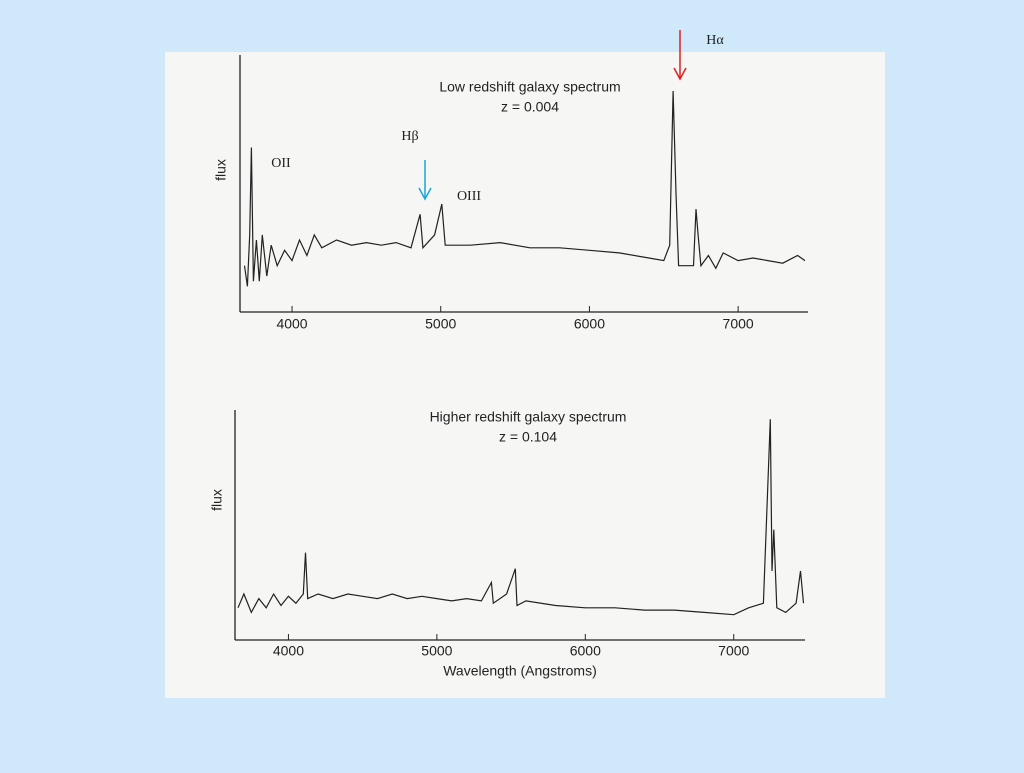  What do you see at coordinates (528, 437) in the screenshot?
I see `chart-subtitle: z = 0.104` at bounding box center [528, 437].